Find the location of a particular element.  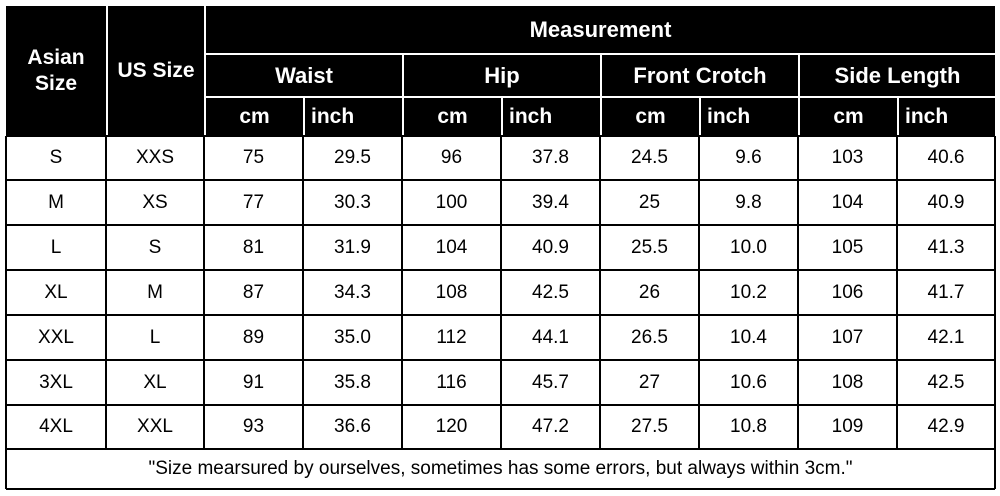

front-crotch-inch-unit-header: inch is located at coordinates (748, 116).